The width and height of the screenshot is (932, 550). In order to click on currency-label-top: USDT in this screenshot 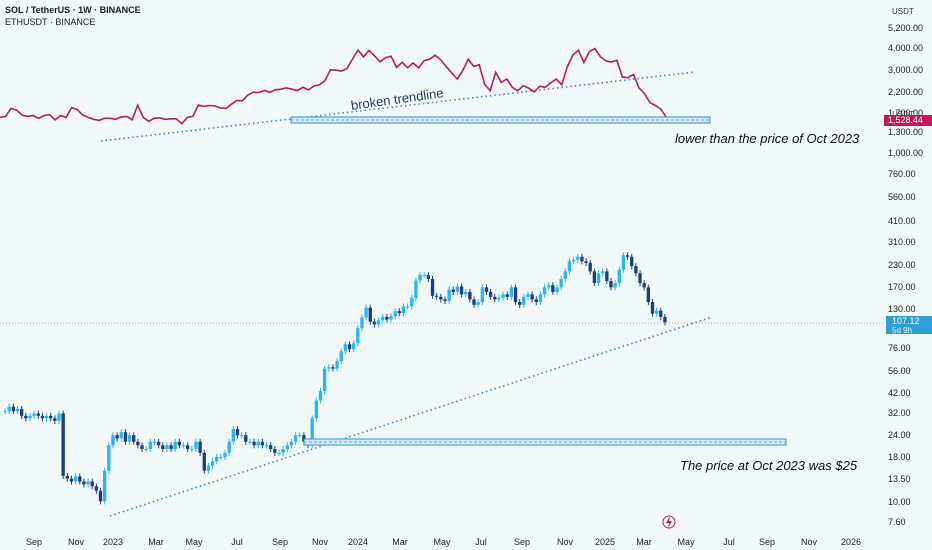, I will do `click(903, 11)`.